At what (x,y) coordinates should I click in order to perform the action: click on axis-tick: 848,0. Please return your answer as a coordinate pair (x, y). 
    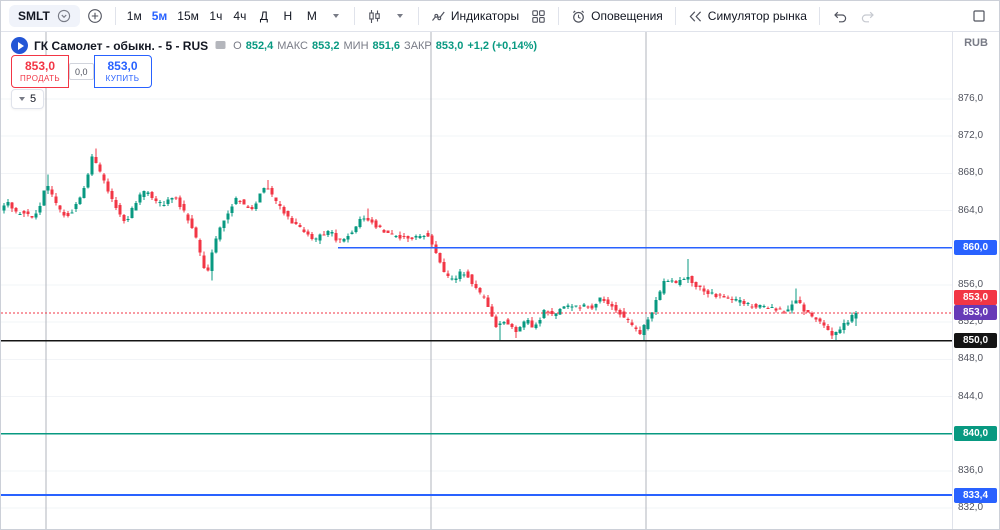
    Looking at the image, I should click on (971, 358).